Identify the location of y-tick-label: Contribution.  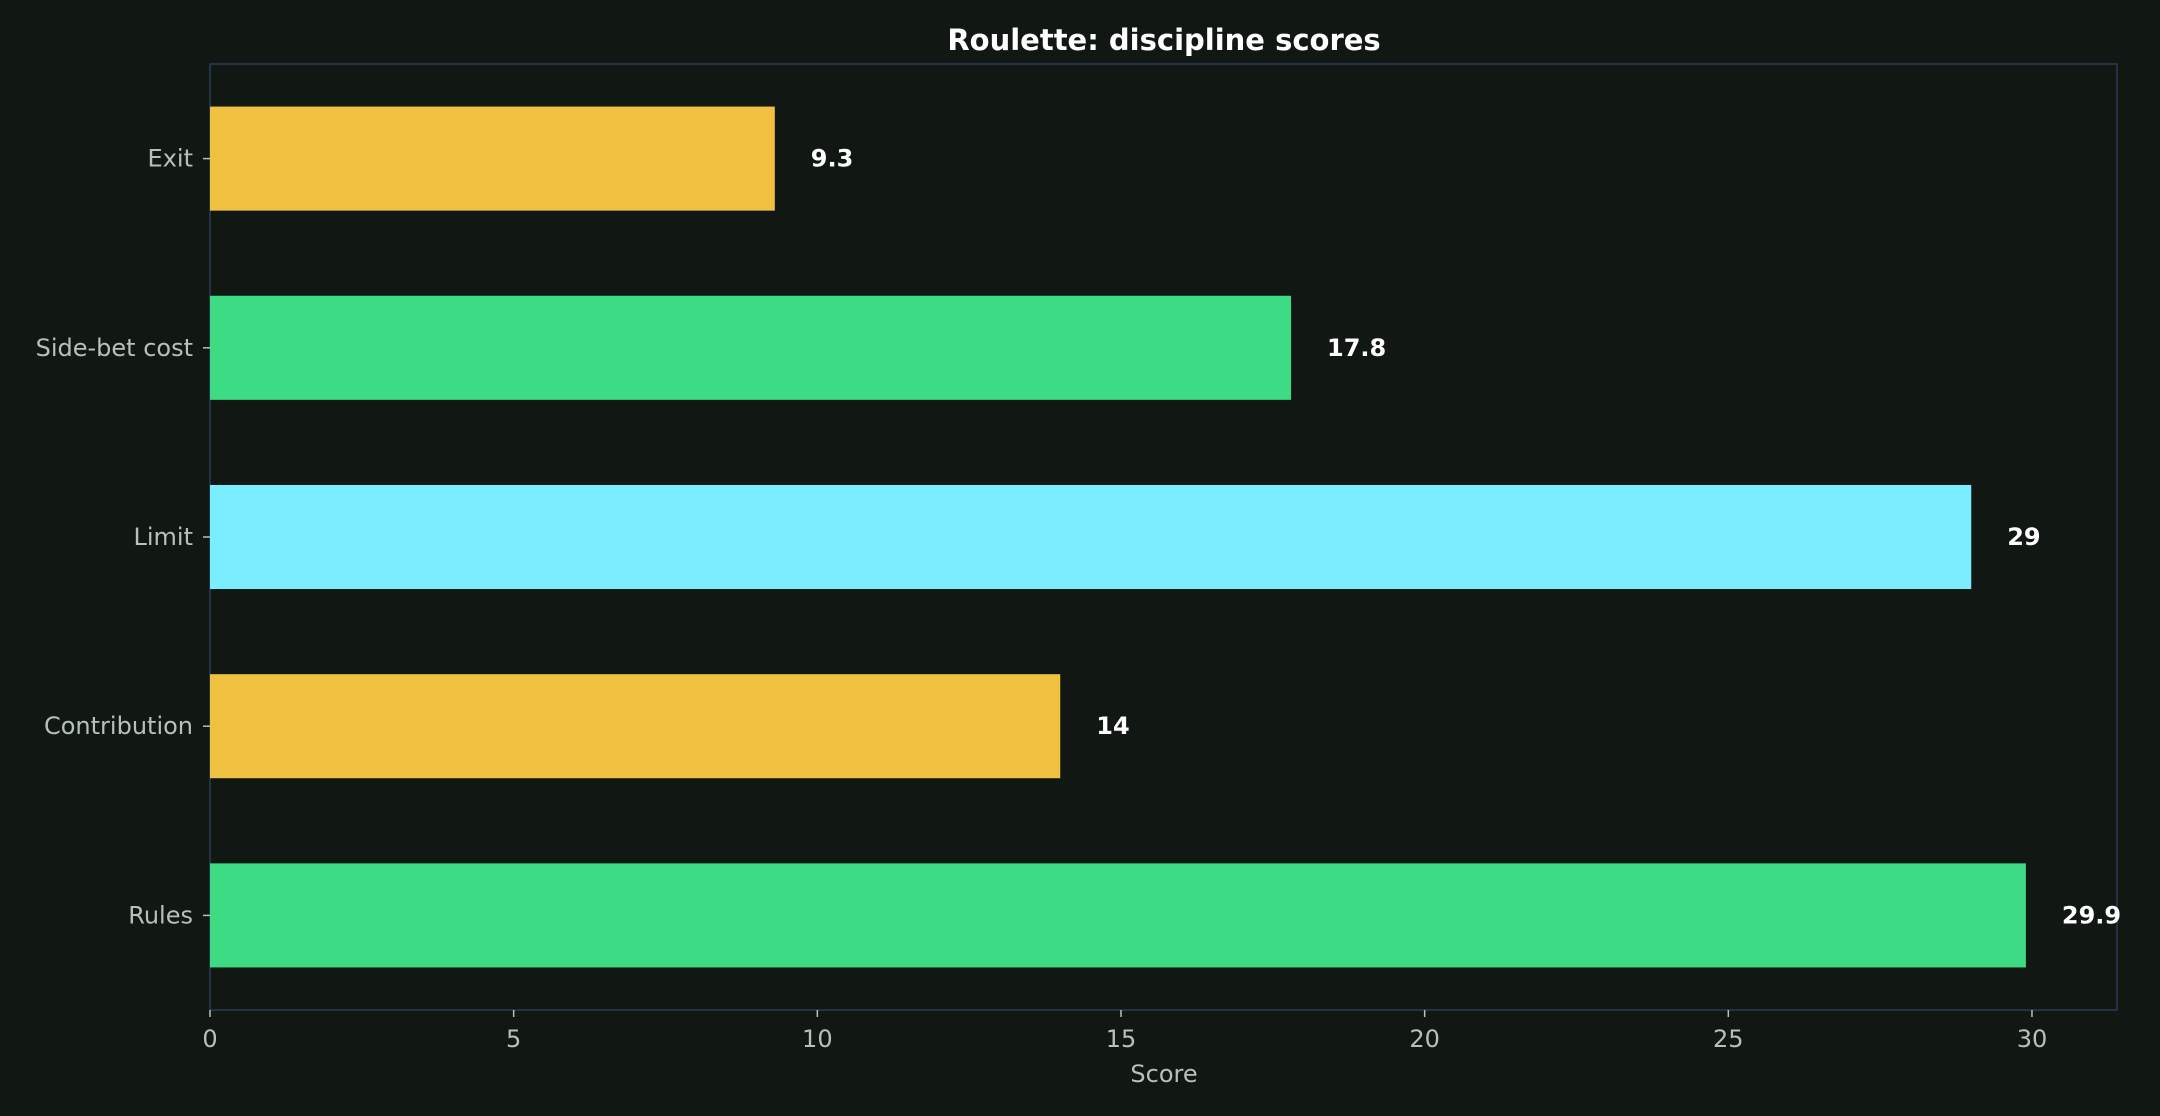
(118, 726).